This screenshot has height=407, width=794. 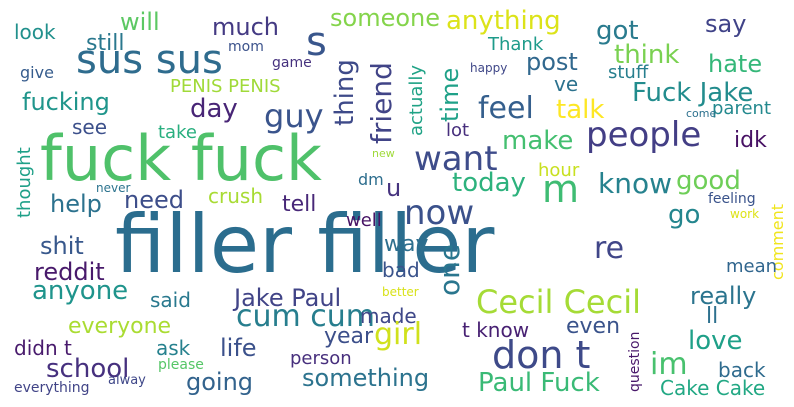 What do you see at coordinates (489, 183) in the screenshot?
I see `word-today: today` at bounding box center [489, 183].